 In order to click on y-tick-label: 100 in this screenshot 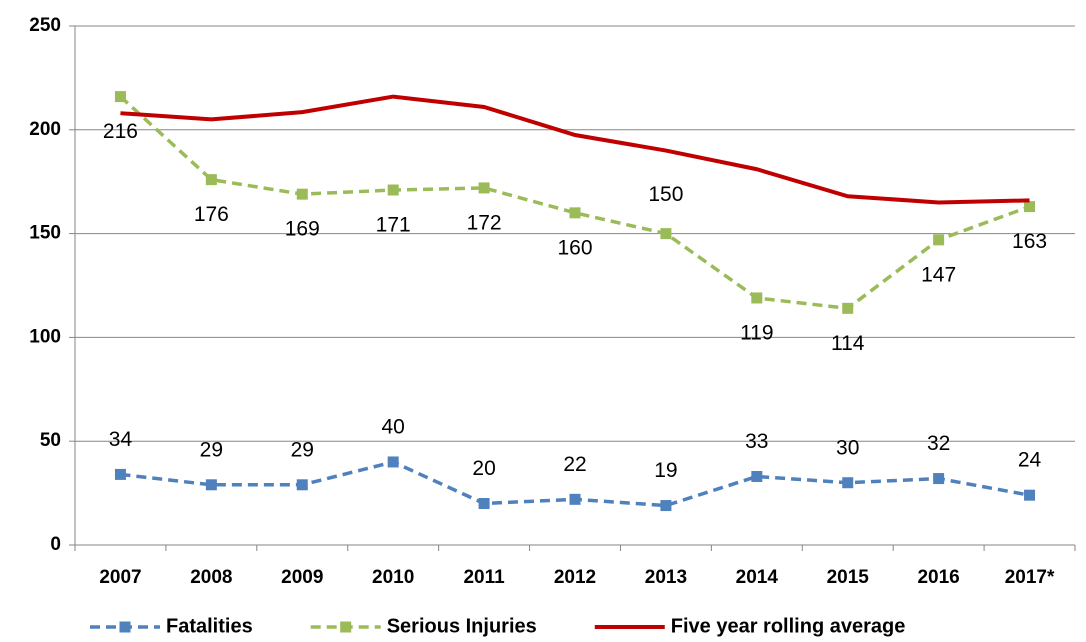, I will do `click(45, 336)`.